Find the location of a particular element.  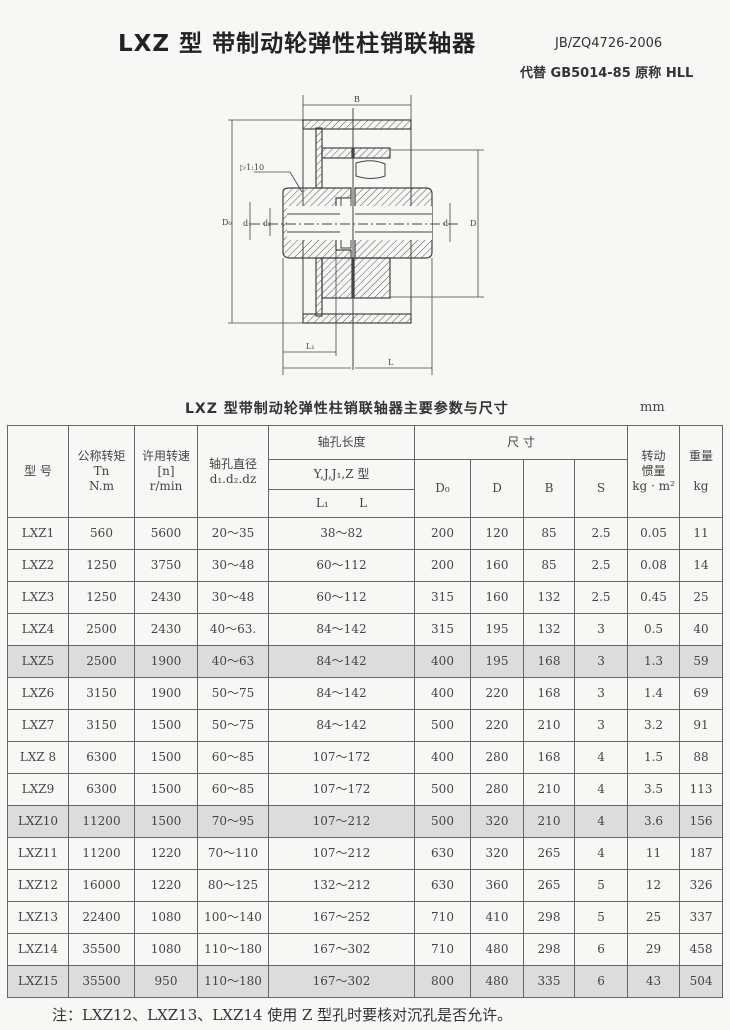

cell-torque: 560 is located at coordinates (101, 533).